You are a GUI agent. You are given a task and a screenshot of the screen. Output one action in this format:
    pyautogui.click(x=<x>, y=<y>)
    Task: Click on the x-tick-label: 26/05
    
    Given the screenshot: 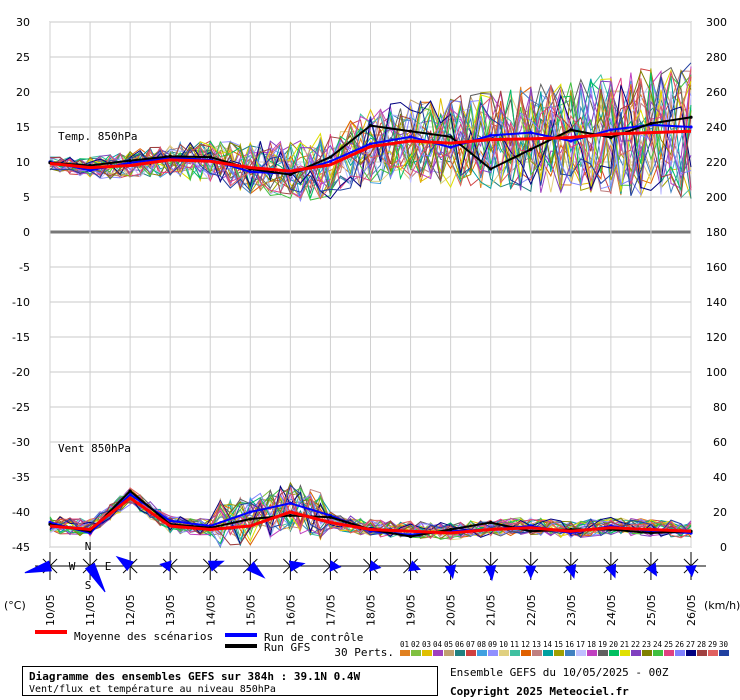 What is the action you would take?
    pyautogui.click(x=691, y=610)
    